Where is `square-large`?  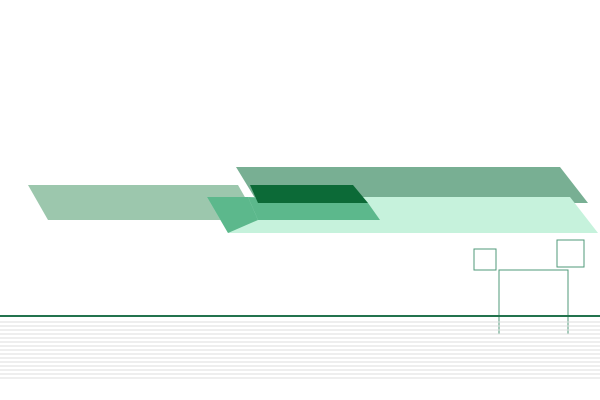
square-large is located at coordinates (533, 302).